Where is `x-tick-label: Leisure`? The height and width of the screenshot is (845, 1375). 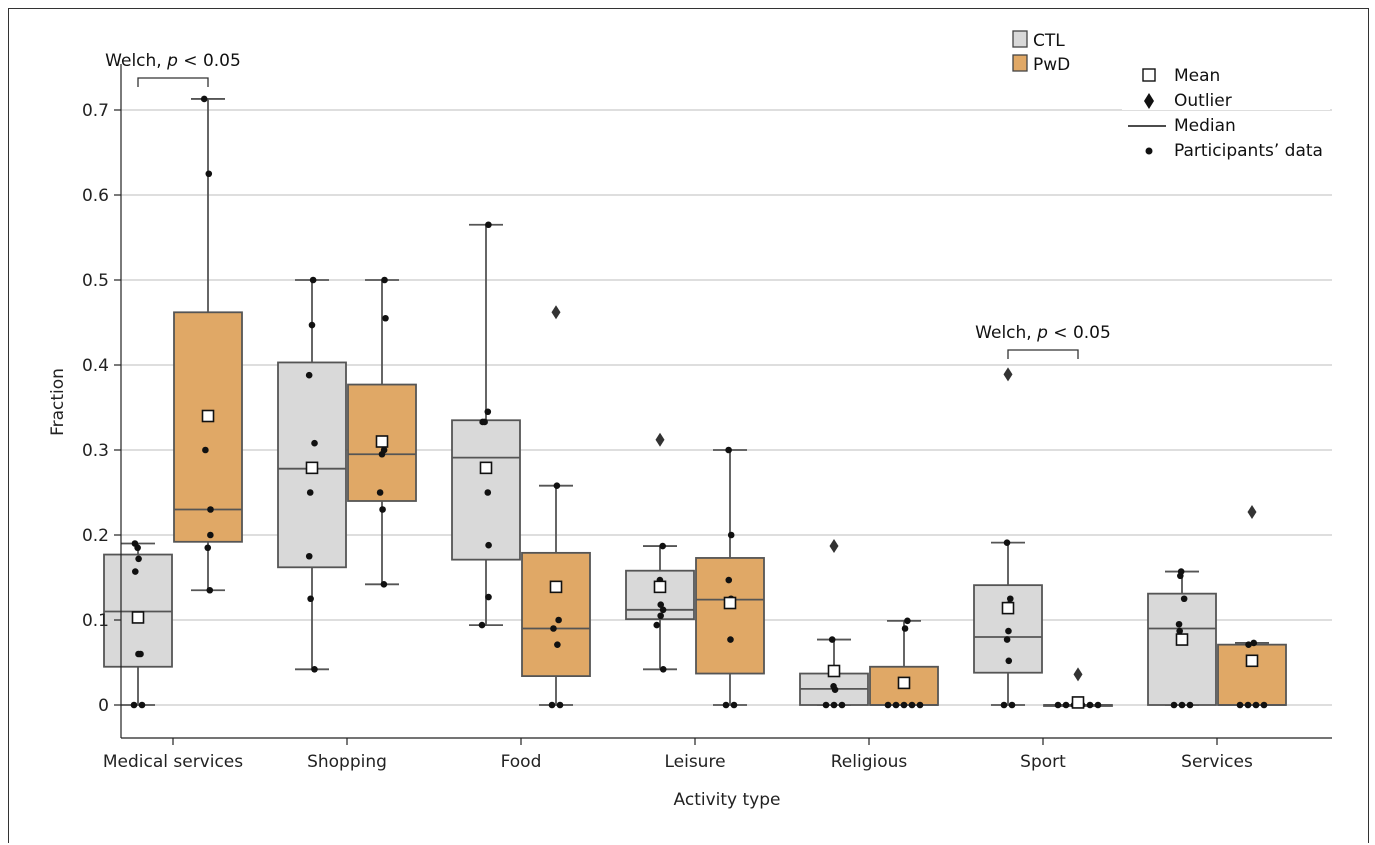
x-tick-label: Leisure is located at coordinates (694, 762).